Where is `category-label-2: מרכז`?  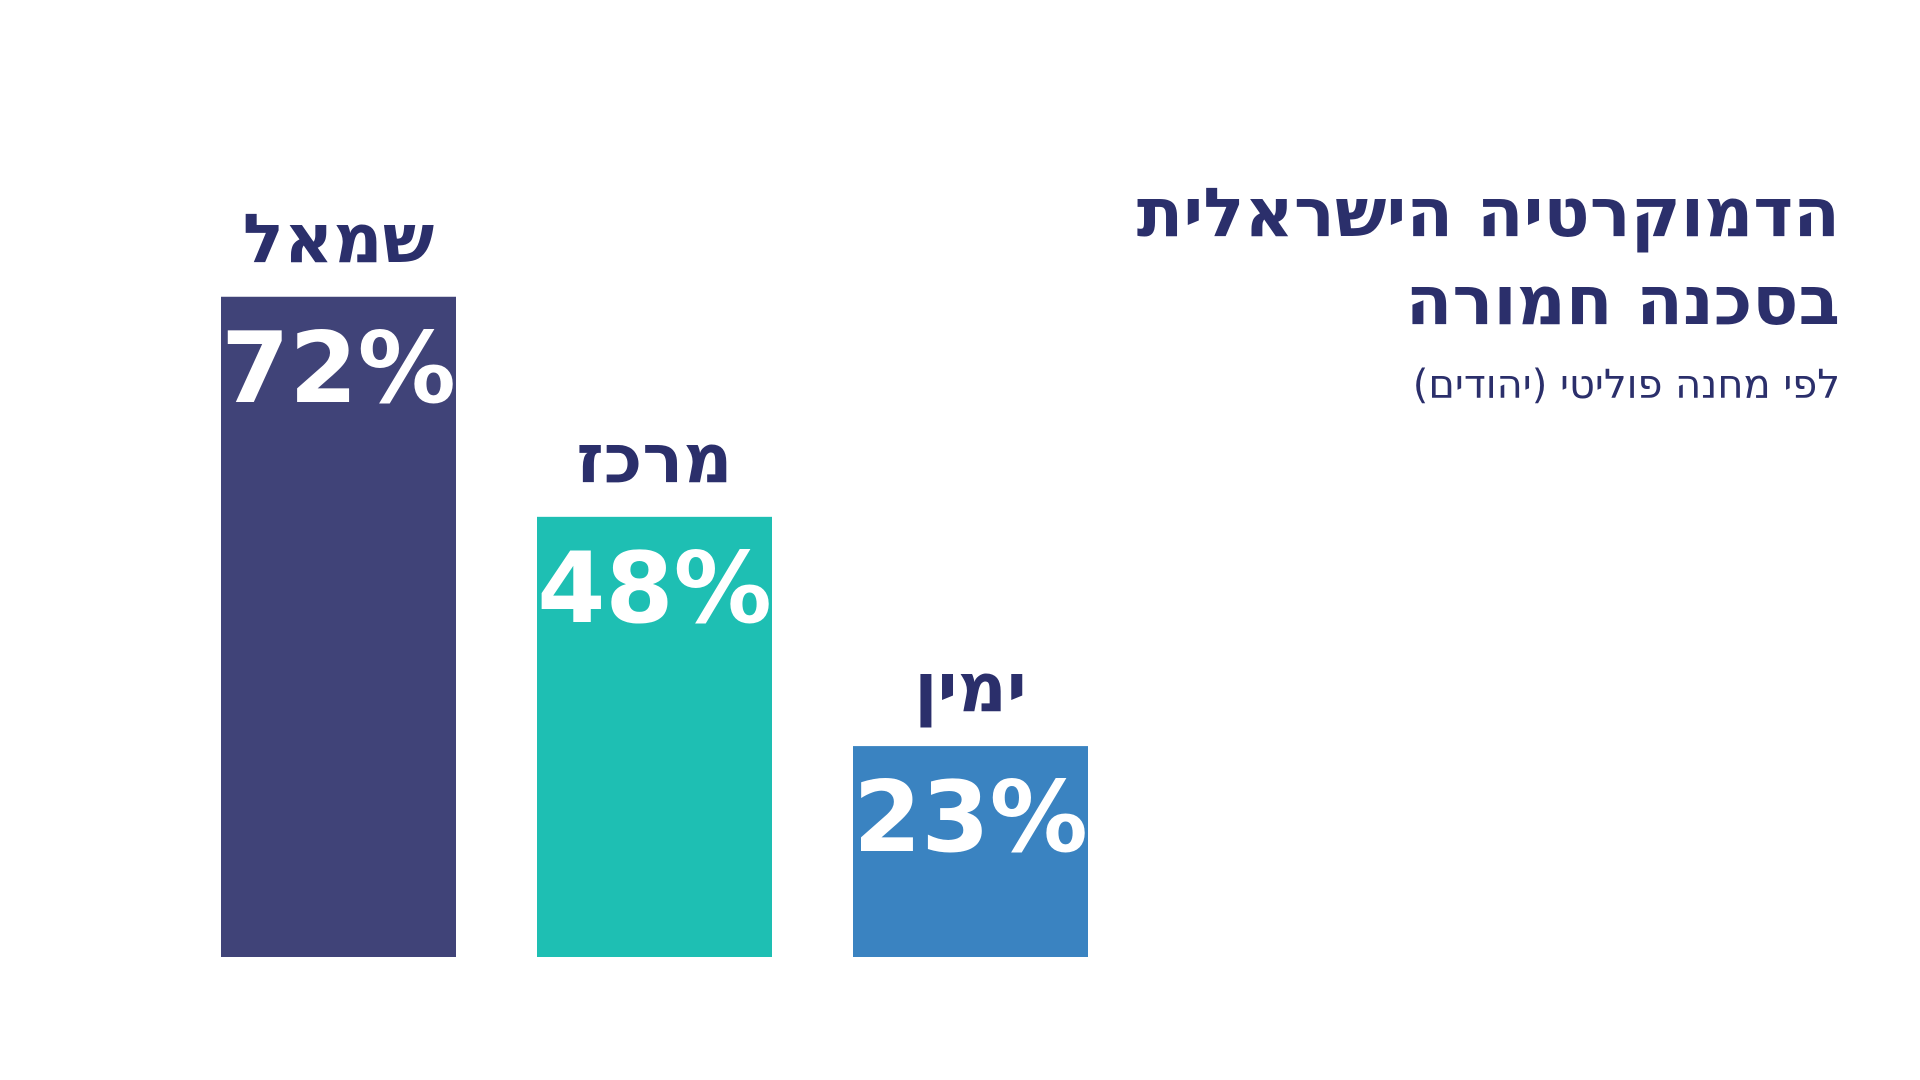 category-label-2: מרכז is located at coordinates (655, 459).